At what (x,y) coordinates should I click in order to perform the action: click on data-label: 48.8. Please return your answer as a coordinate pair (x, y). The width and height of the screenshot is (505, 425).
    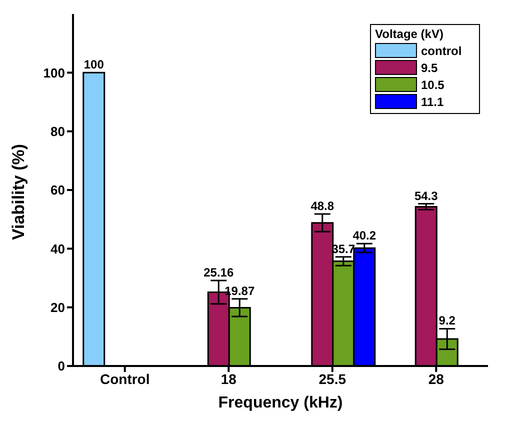
    Looking at the image, I should click on (322, 206).